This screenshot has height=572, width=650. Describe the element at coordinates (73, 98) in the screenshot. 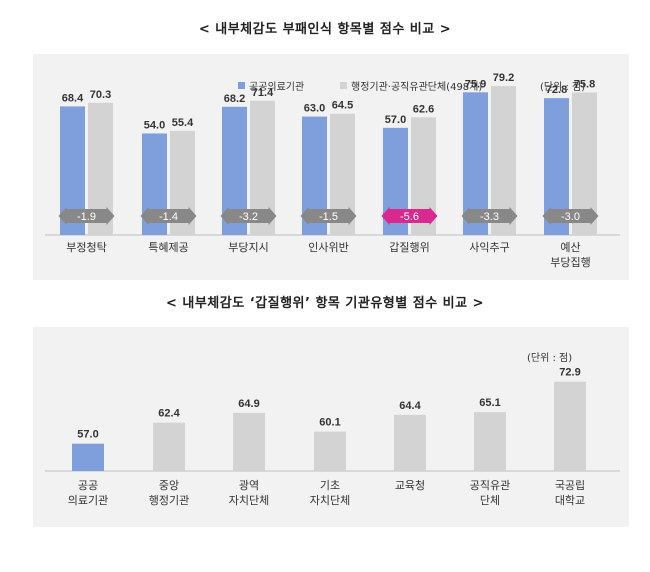

I see `data-label: 68.4` at that location.